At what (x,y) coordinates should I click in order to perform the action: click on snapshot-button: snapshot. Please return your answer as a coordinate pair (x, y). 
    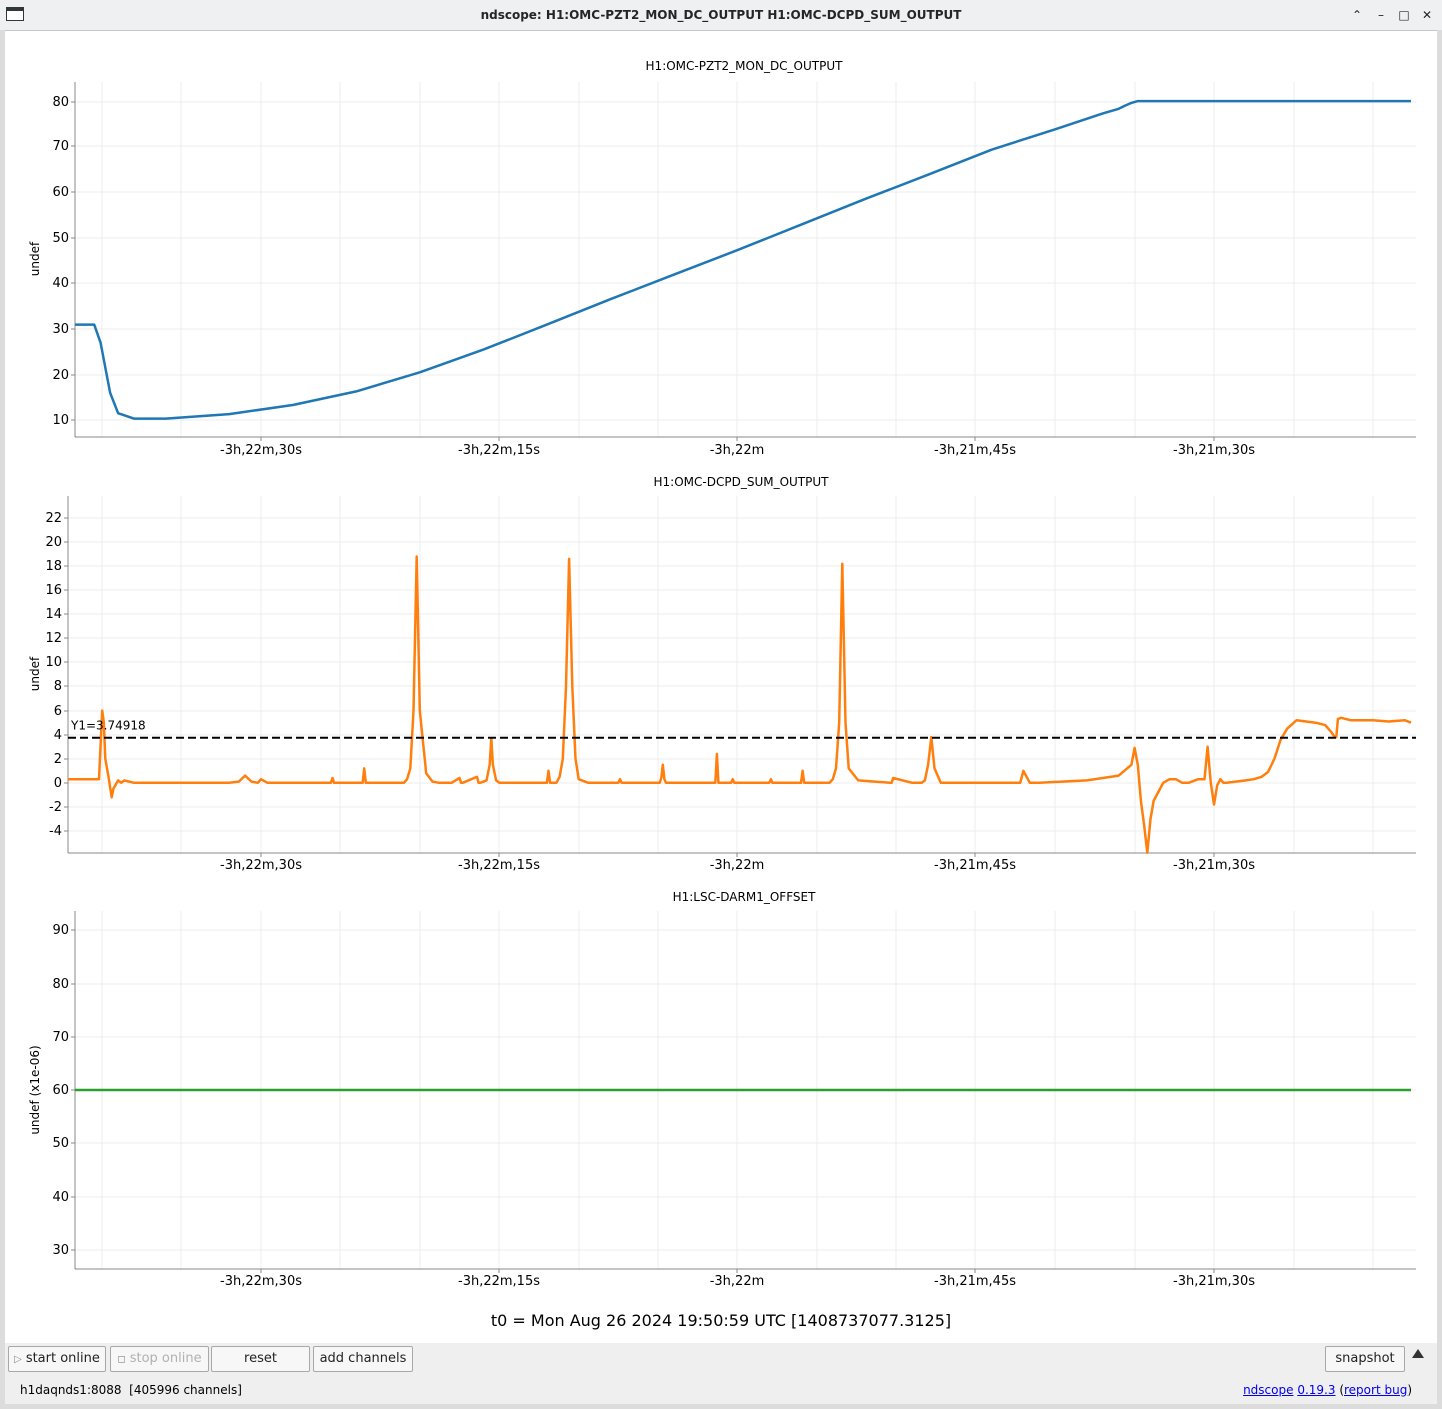
    Looking at the image, I should click on (1365, 1359).